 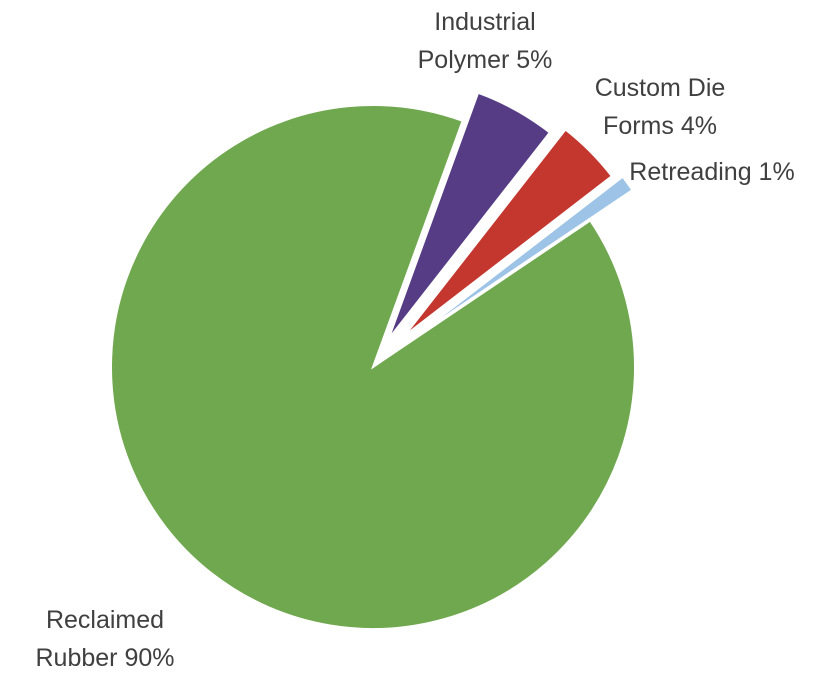 I want to click on pie-slice-custom-die-forms, so click(x=508, y=232).